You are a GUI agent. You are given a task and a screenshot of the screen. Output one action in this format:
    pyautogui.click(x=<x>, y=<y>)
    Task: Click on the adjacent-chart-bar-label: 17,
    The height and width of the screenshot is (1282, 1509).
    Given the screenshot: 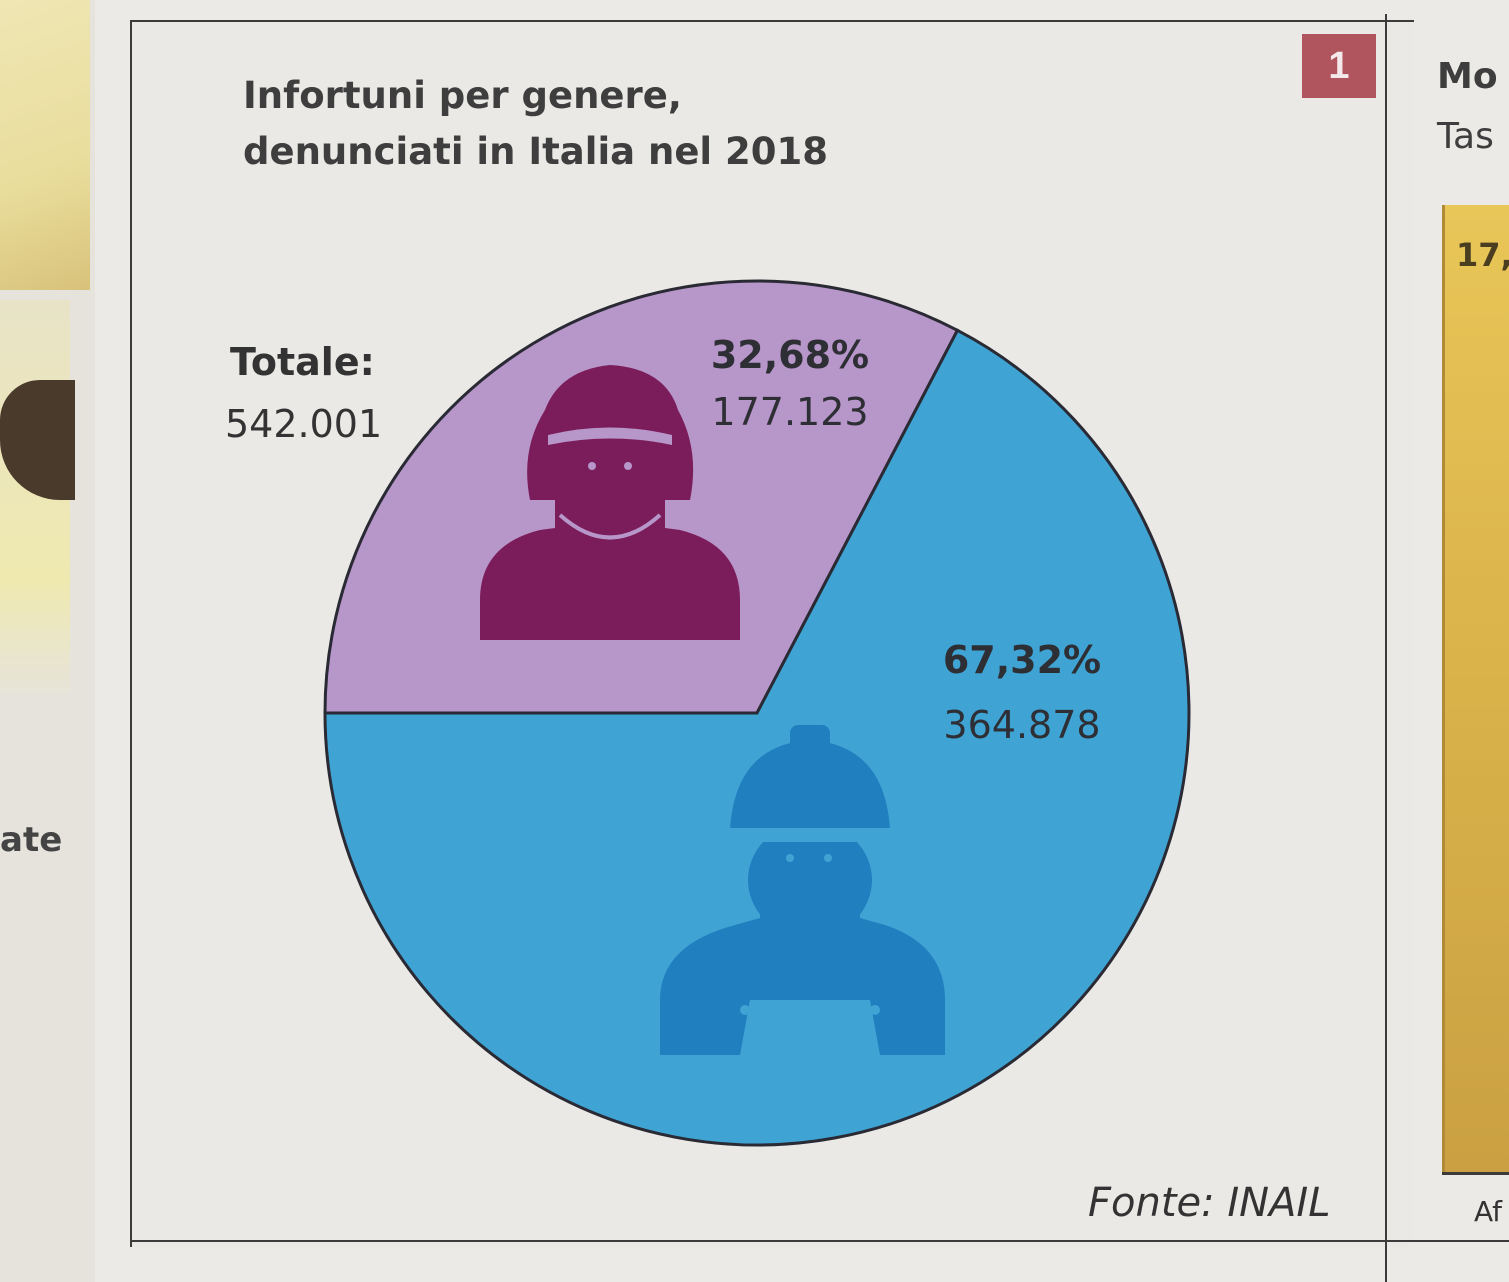 What is the action you would take?
    pyautogui.click(x=1482, y=255)
    